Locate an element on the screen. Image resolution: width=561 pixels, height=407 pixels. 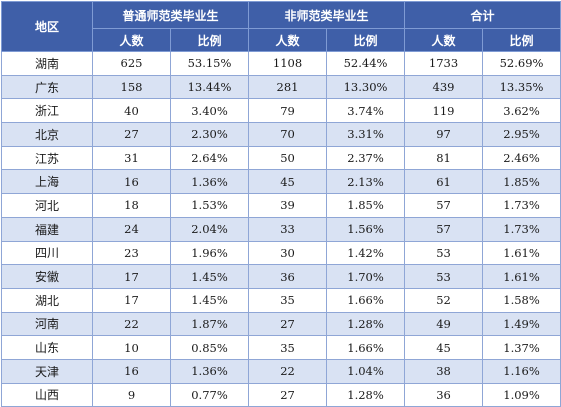
table-row: 浙江 40 3.40% 79 3.74% 119 3.62% is located at coordinates (281, 111).